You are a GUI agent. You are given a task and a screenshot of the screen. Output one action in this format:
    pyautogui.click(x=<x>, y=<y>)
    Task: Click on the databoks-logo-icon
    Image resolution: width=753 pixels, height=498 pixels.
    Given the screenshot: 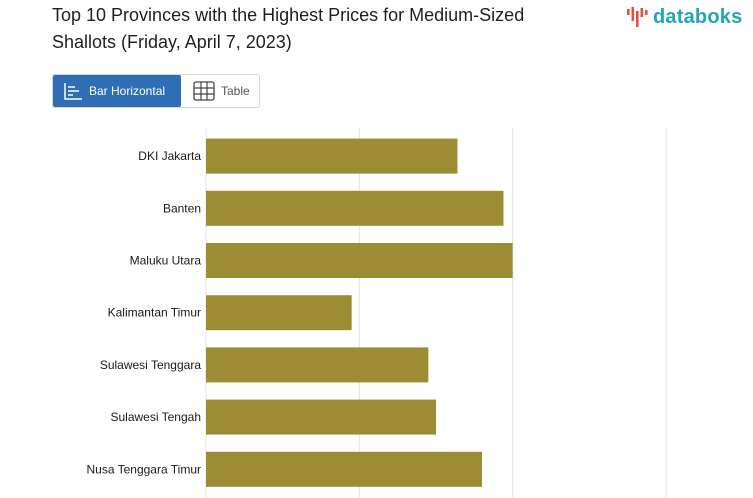 What is the action you would take?
    pyautogui.click(x=637, y=17)
    